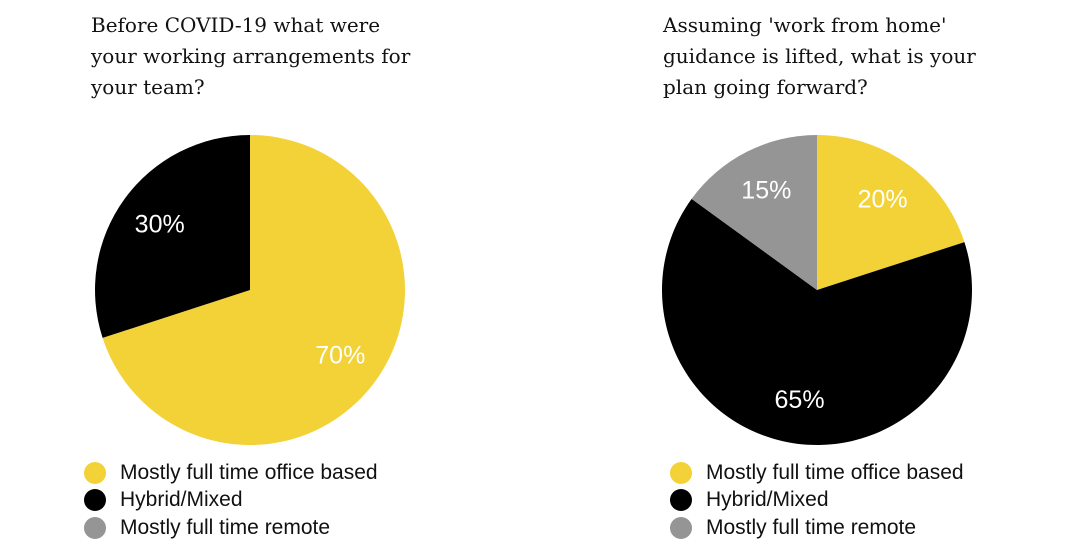 This screenshot has width=1088, height=557. I want to click on slice-remote, so click(754, 212).